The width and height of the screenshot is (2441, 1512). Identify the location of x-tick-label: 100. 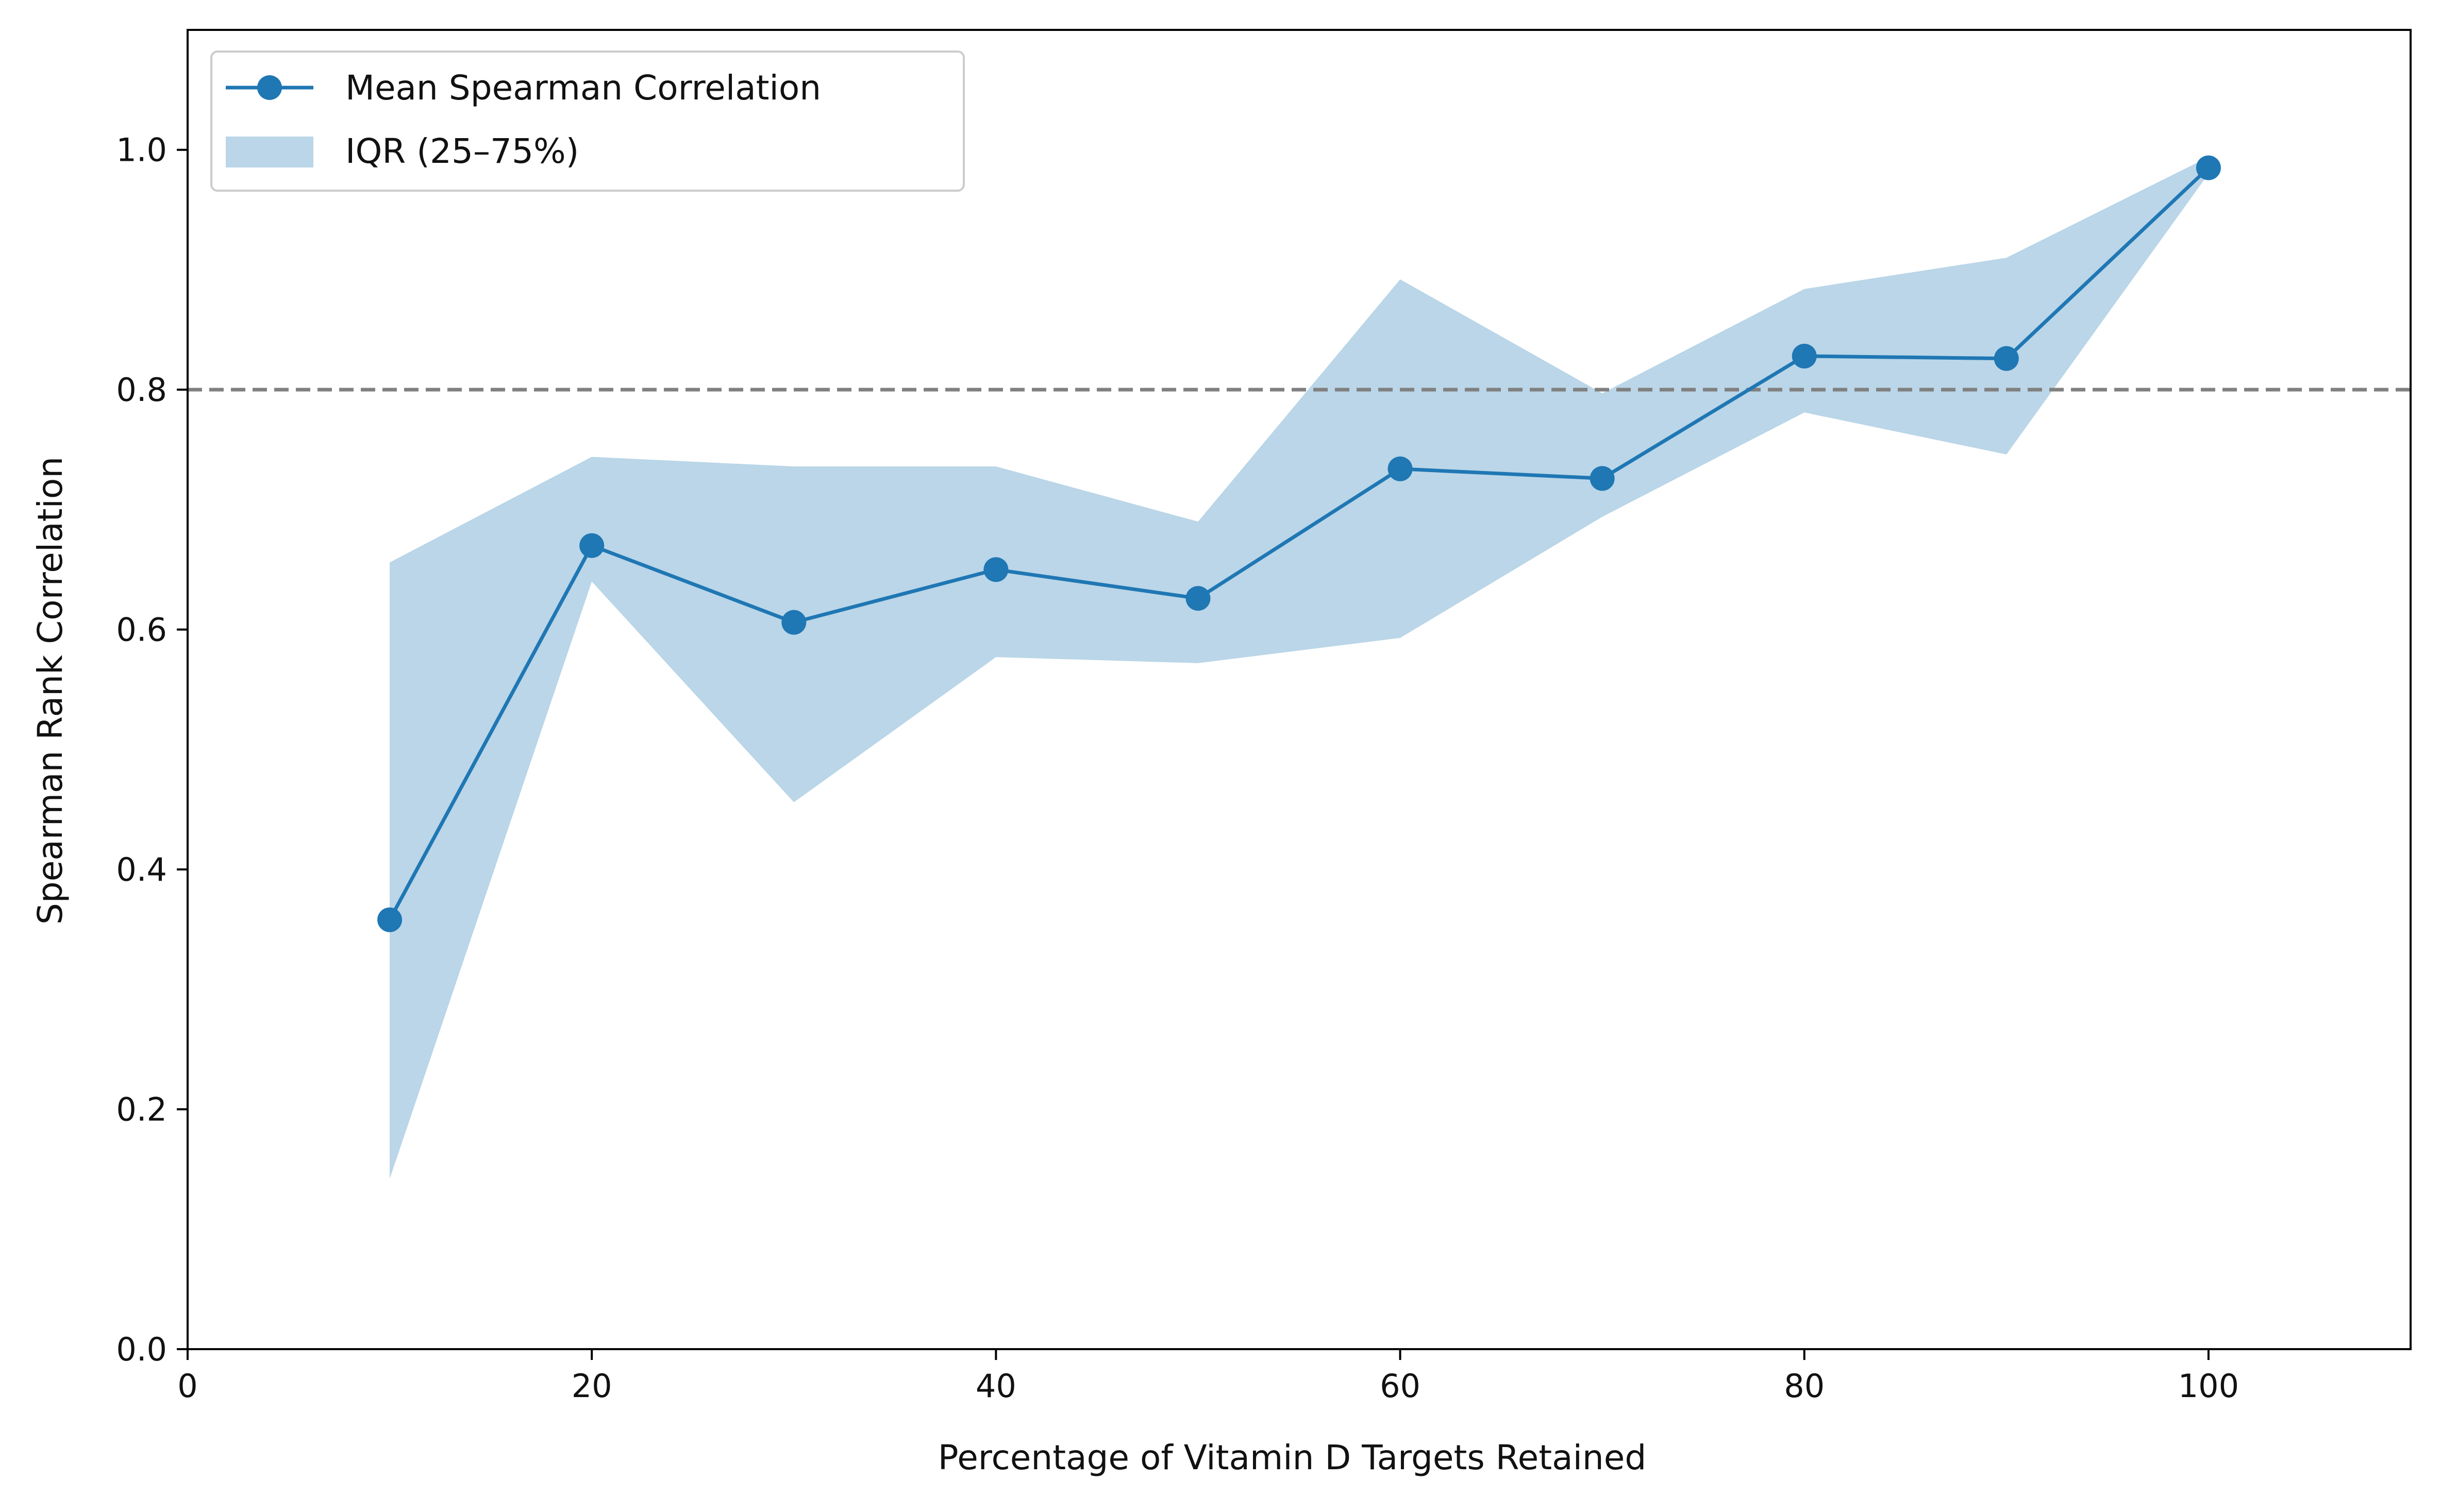
(2208, 1386).